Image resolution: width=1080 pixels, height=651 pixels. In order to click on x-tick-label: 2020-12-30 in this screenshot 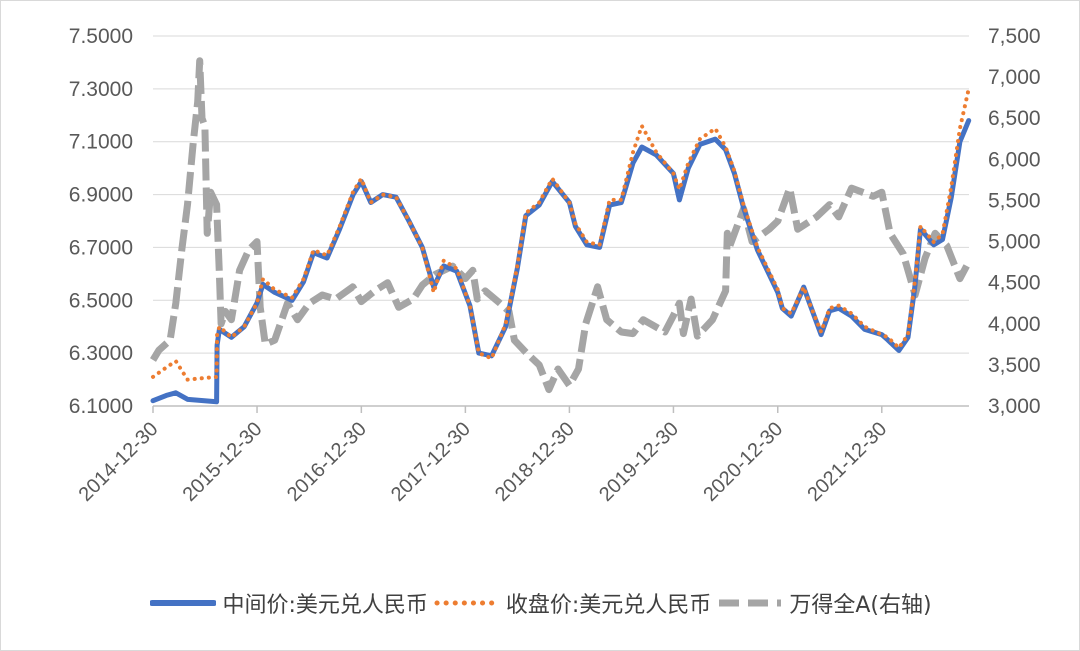, I will do `click(743, 462)`.